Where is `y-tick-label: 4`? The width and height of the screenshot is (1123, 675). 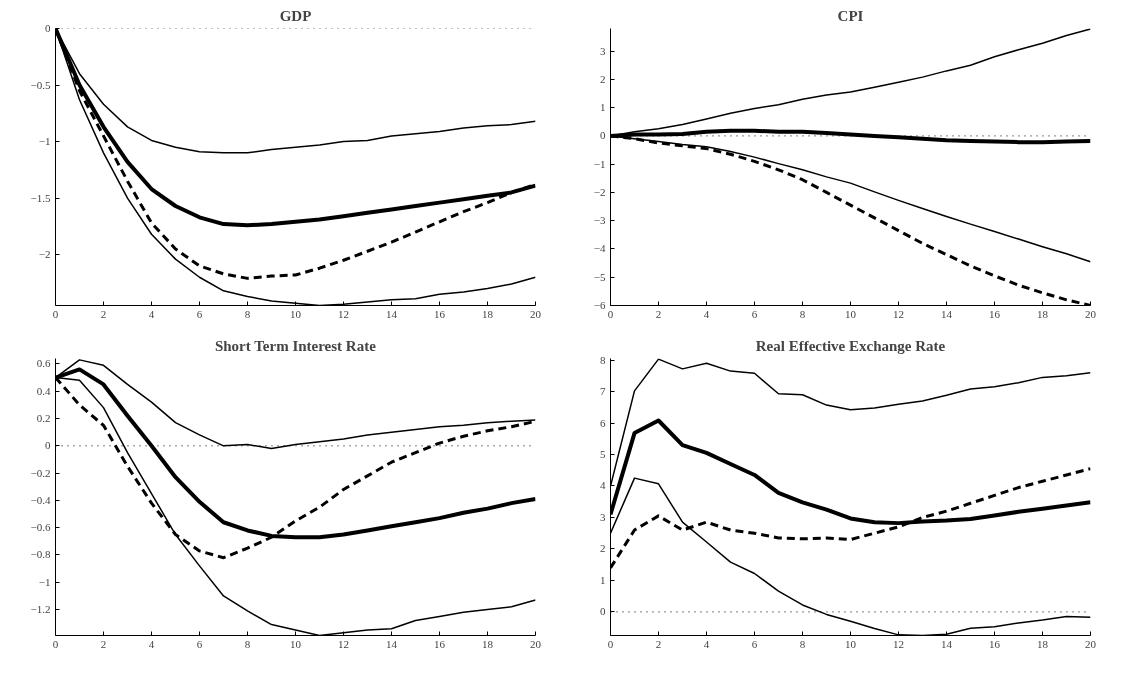
y-tick-label: 4 is located at coordinates (603, 485).